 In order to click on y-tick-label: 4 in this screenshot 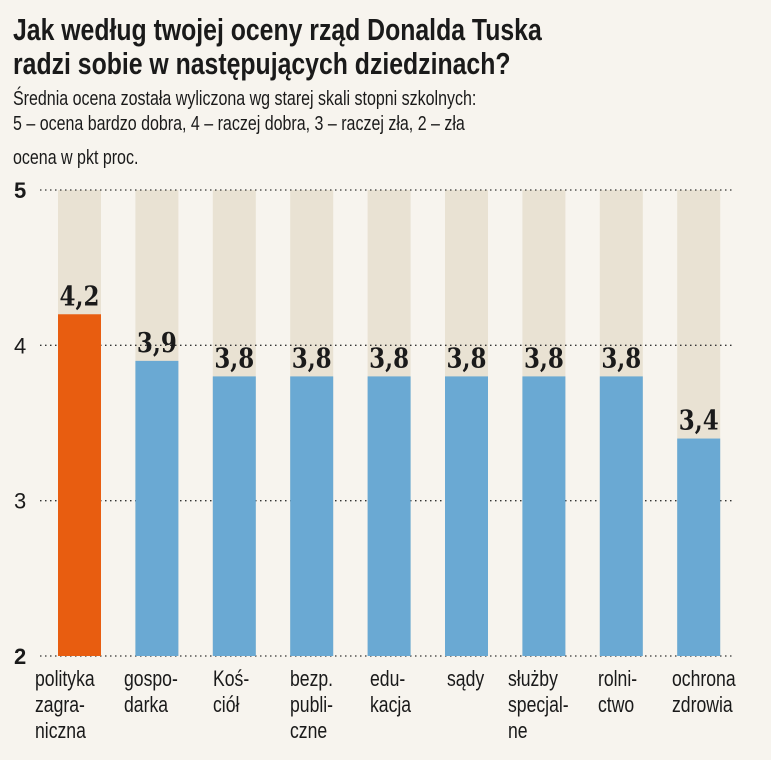, I will do `click(20, 345)`.